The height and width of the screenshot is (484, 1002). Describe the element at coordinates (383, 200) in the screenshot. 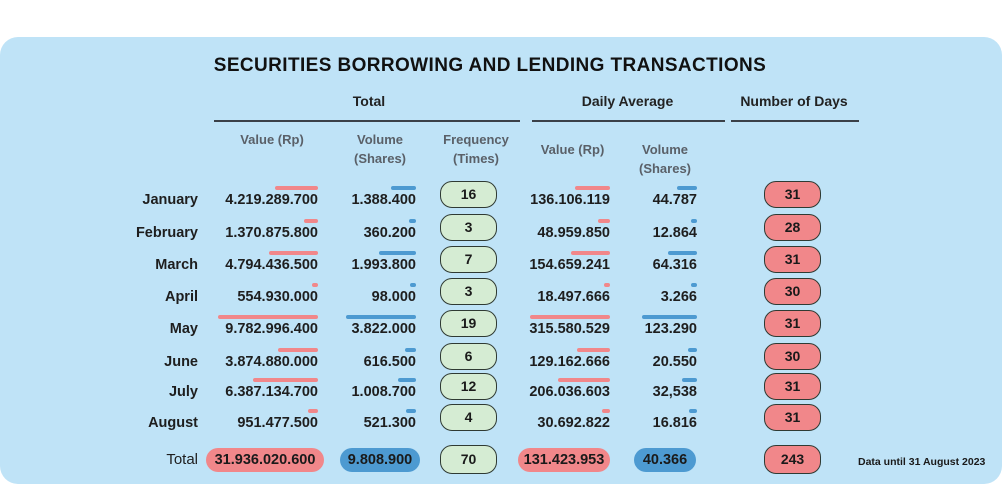

I see `total-volume-cell: 1.388.400` at that location.